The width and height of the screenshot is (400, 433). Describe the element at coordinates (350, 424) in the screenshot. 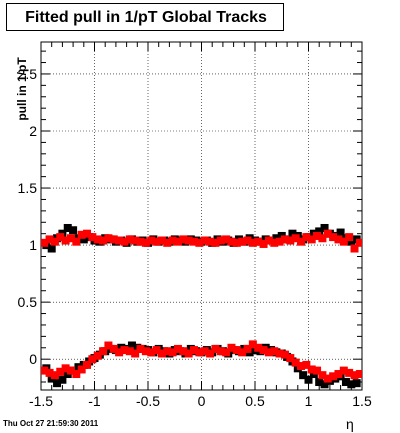

I see `x-axis-label: η` at that location.